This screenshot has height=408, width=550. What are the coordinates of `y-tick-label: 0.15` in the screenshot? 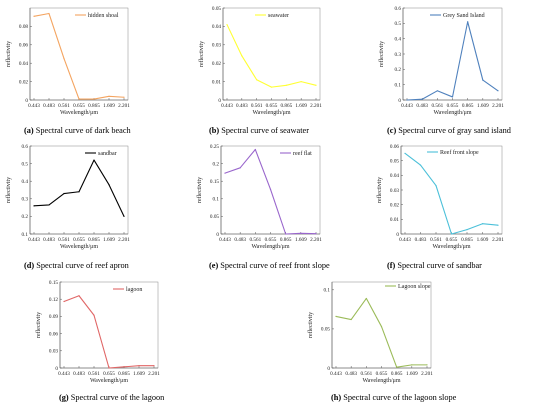 It's located at (53, 283).